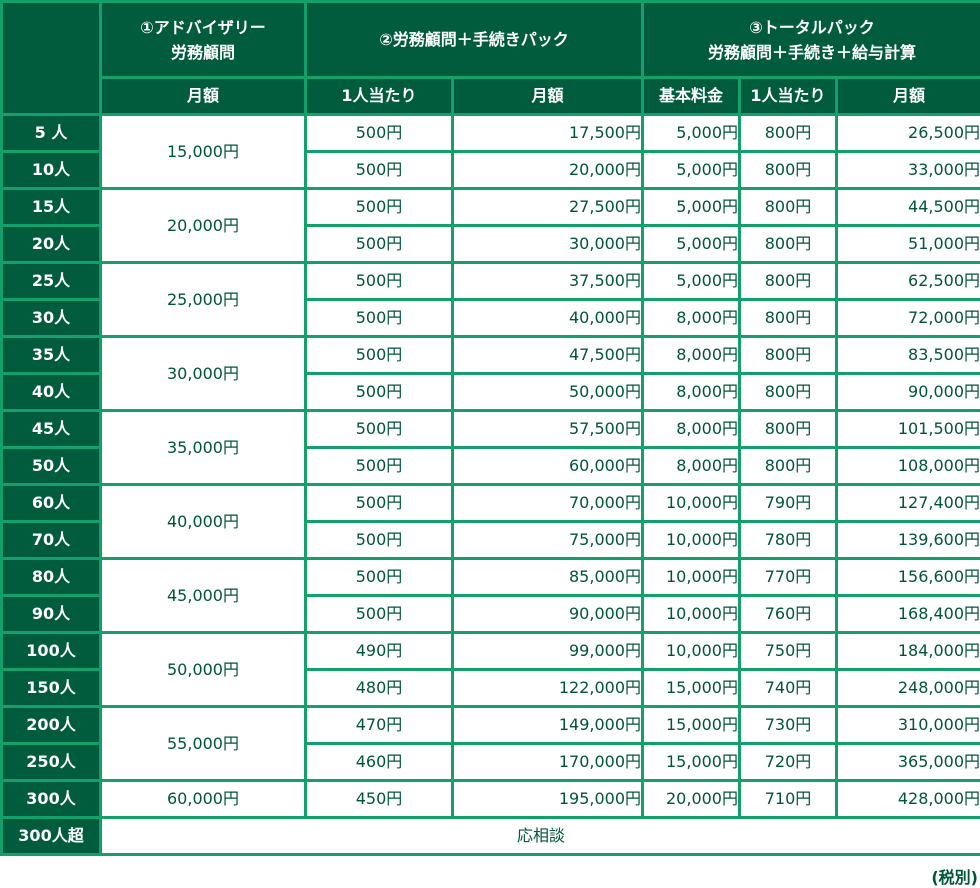 The height and width of the screenshot is (888, 980). Describe the element at coordinates (907, 170) in the screenshot. I see `plan3-monthly-cell: 33,000円` at that location.